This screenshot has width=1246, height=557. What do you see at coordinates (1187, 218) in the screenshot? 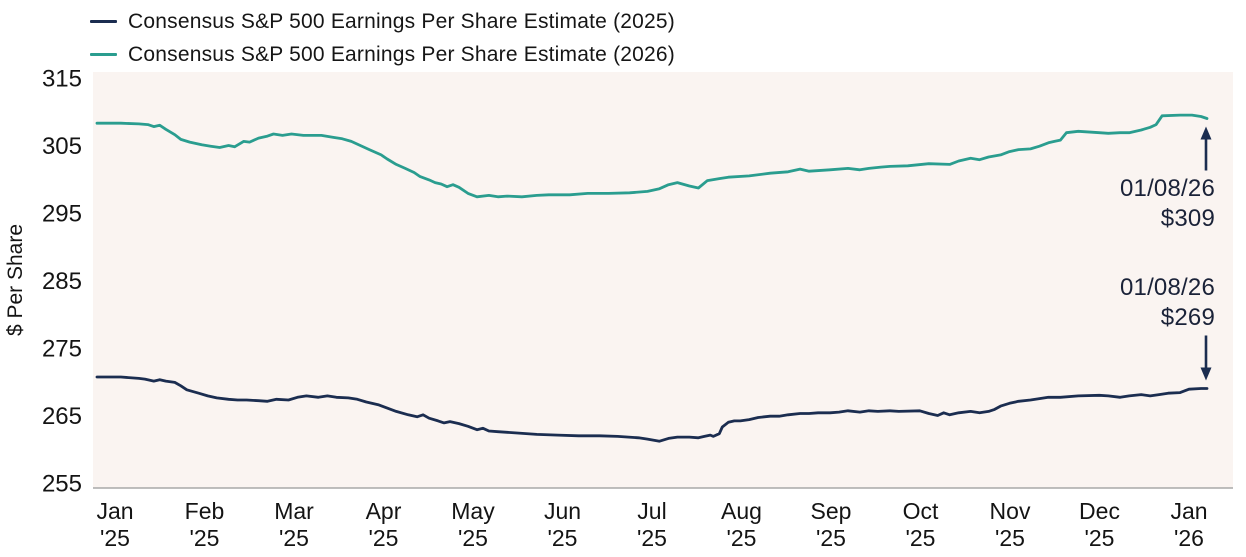
I see `annotation-2026-value: $309` at bounding box center [1187, 218].